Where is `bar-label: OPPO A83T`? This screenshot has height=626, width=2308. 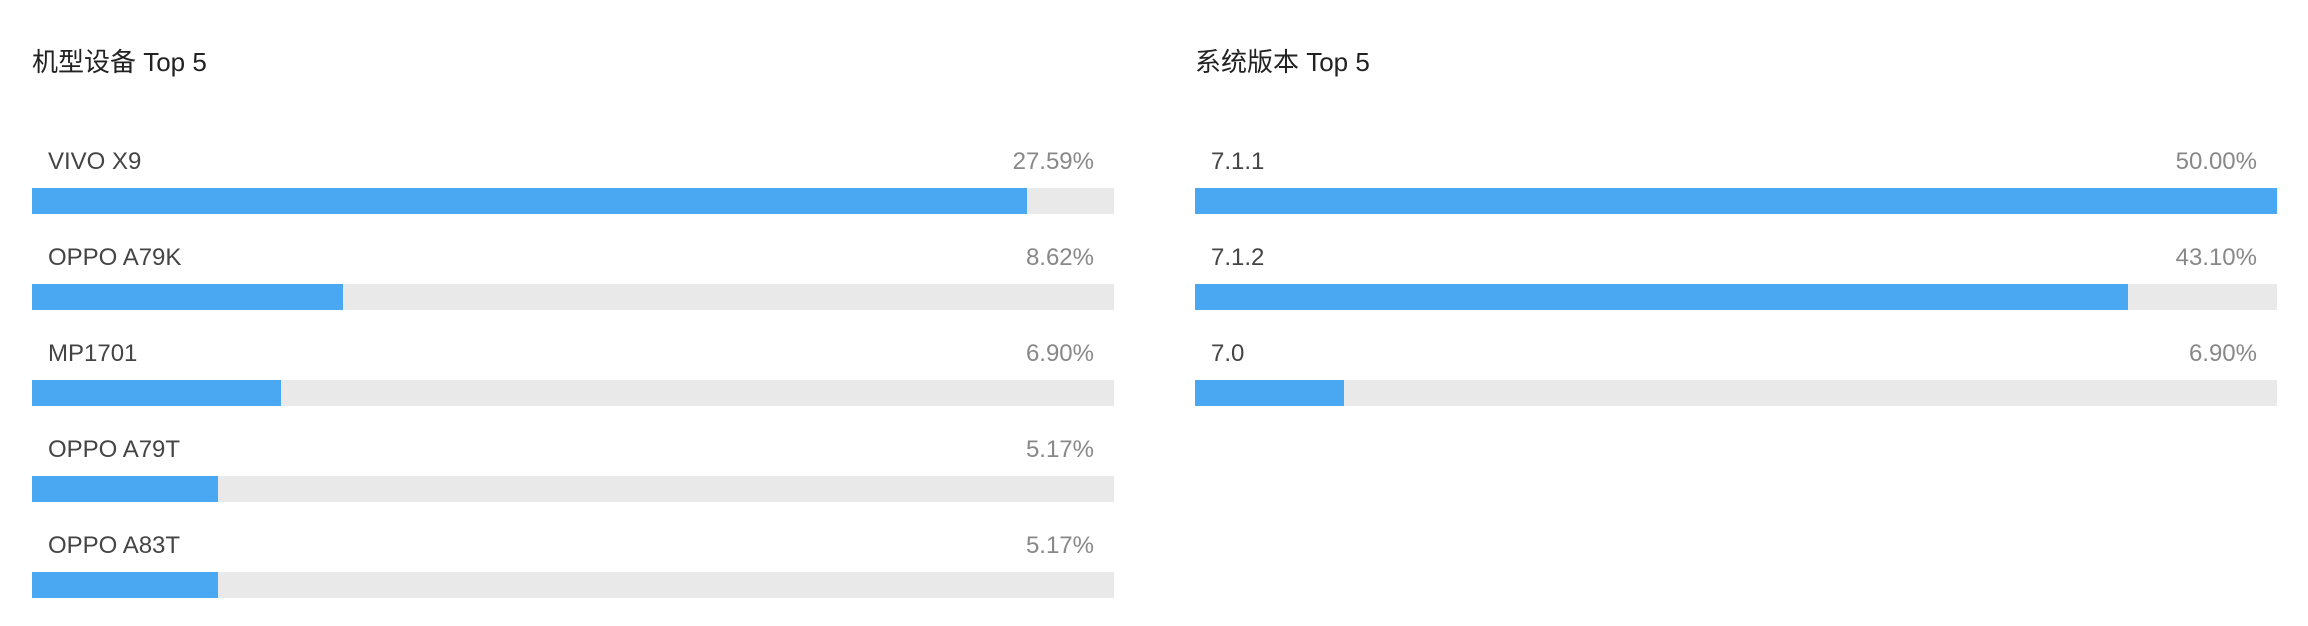
bar-label: OPPO A83T is located at coordinates (114, 546).